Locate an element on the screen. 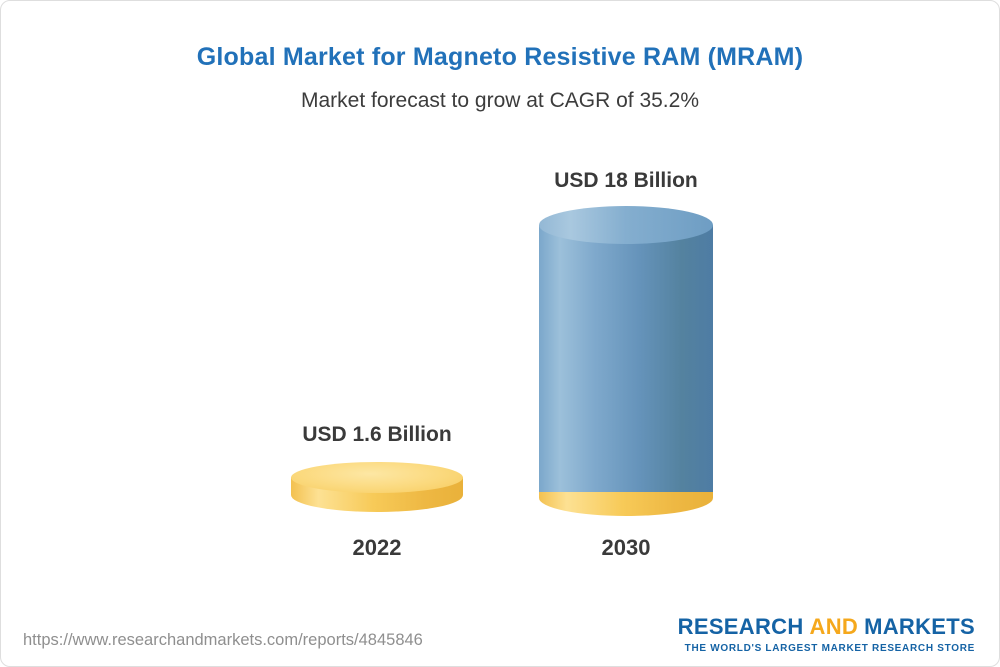  chart-subtitle: Market forecast to grow at CAGR of 35.2% is located at coordinates (500, 100).